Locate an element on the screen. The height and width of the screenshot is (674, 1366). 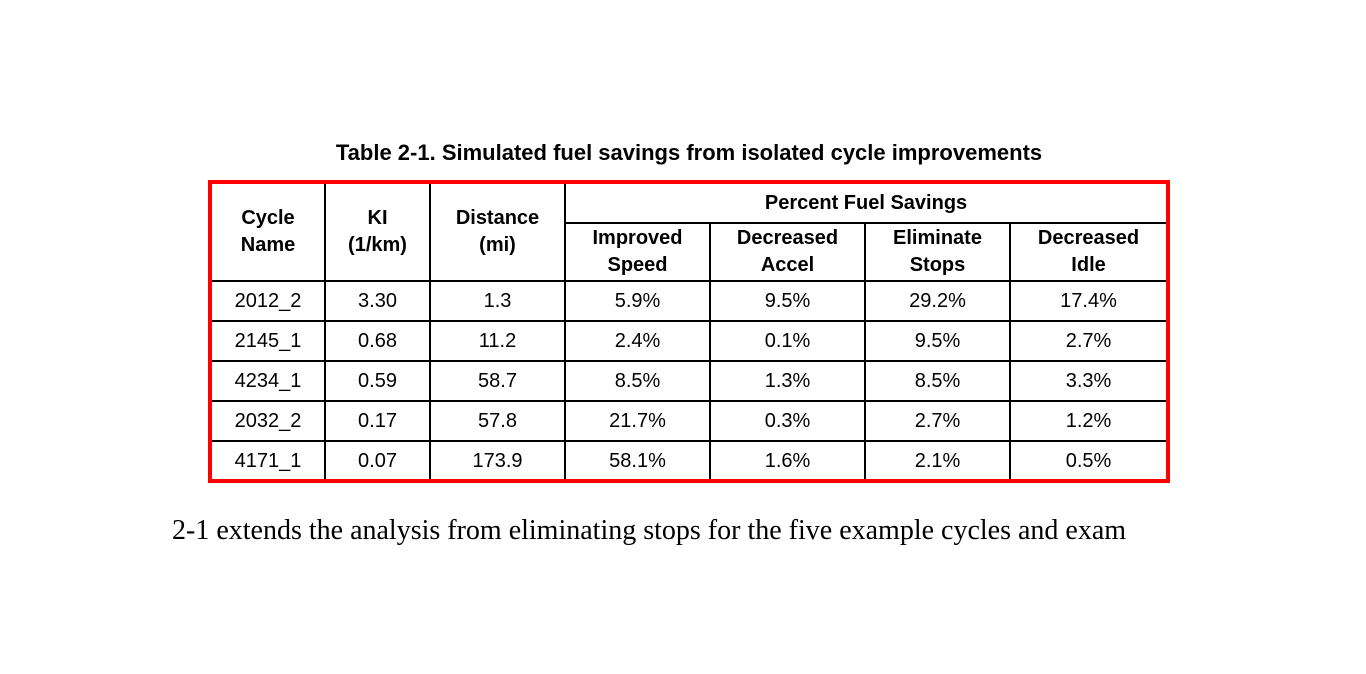
table-row: 4234_1 0.59 58.7 8.5% 1.3% 8.5% 3.3% is located at coordinates (689, 381).